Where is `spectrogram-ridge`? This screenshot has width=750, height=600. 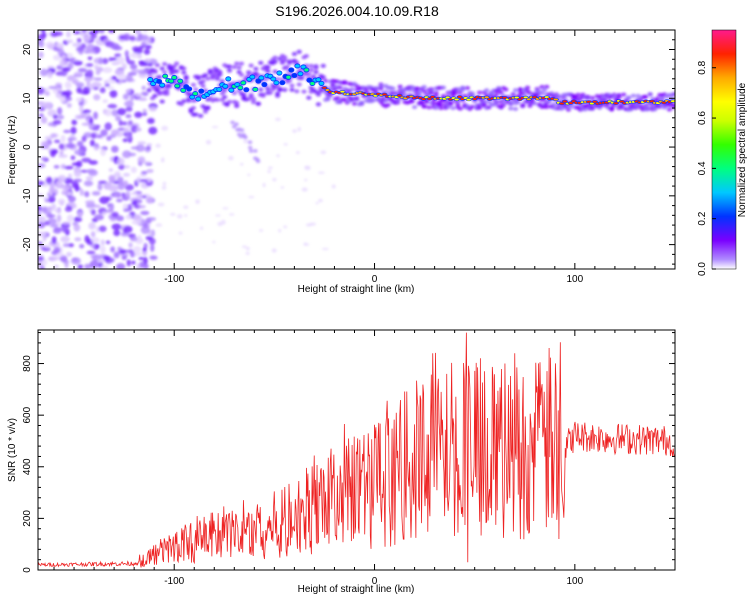 spectrogram-ridge is located at coordinates (411, 84).